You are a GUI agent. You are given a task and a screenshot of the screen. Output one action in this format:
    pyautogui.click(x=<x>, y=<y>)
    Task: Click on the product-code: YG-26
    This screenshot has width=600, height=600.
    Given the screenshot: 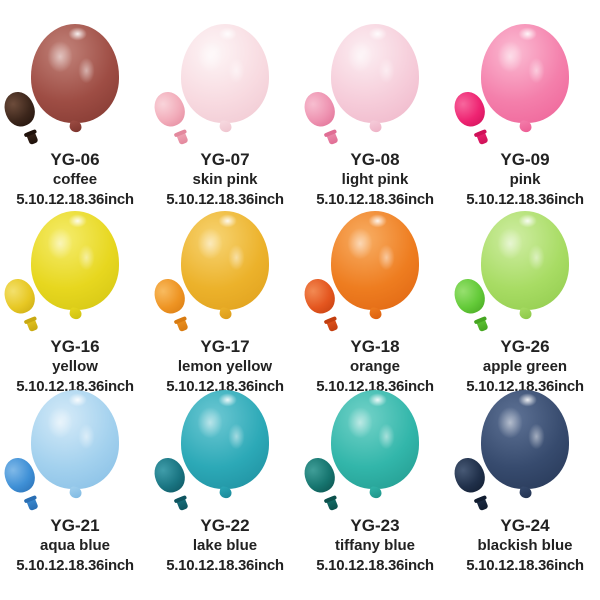 What is the action you would take?
    pyautogui.click(x=525, y=346)
    